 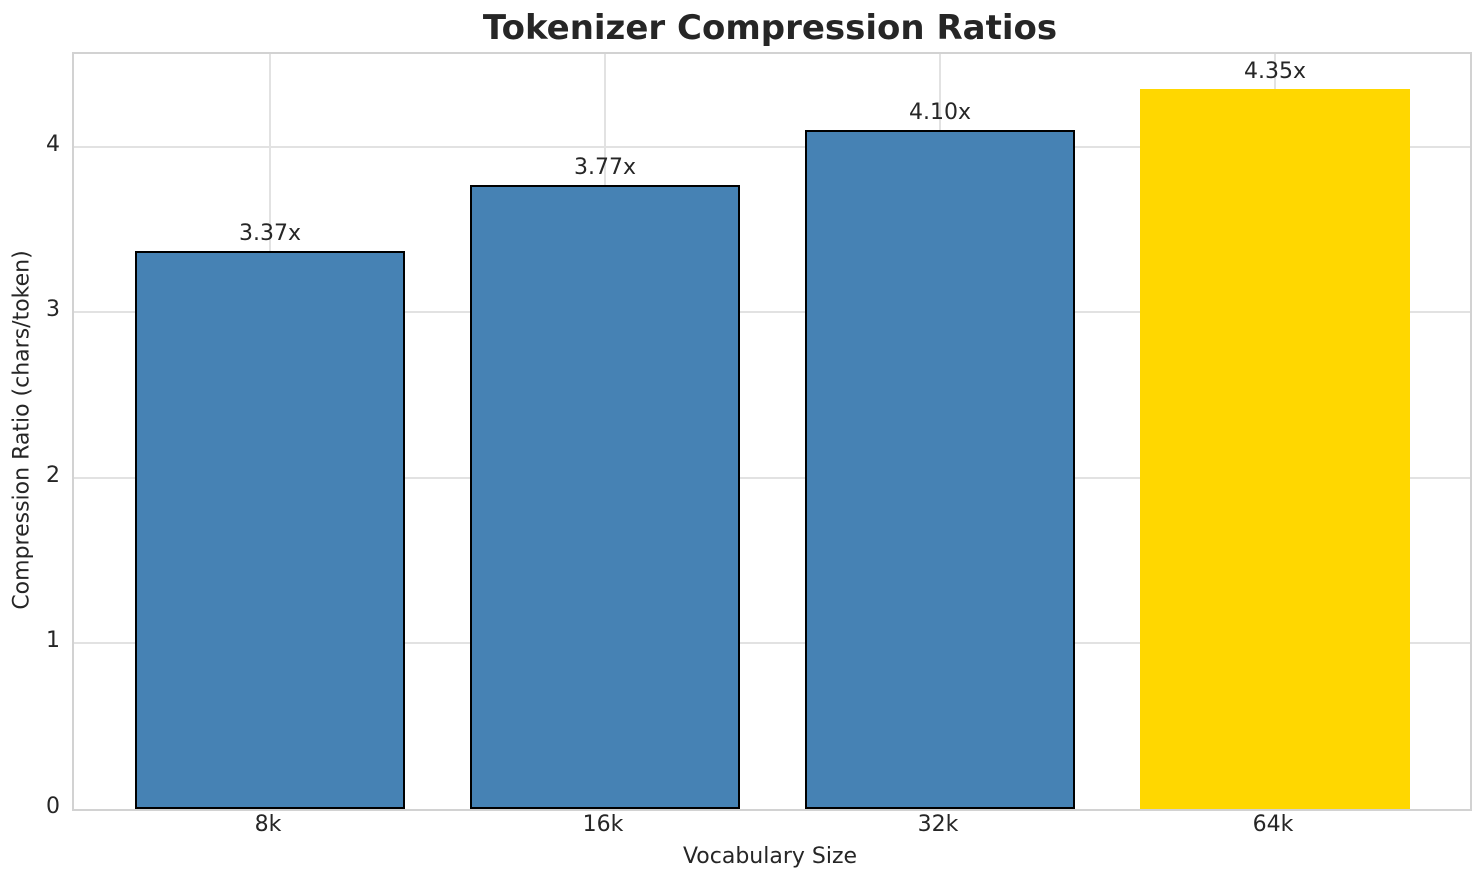 I want to click on y-tick-label: 2, so click(x=53, y=475).